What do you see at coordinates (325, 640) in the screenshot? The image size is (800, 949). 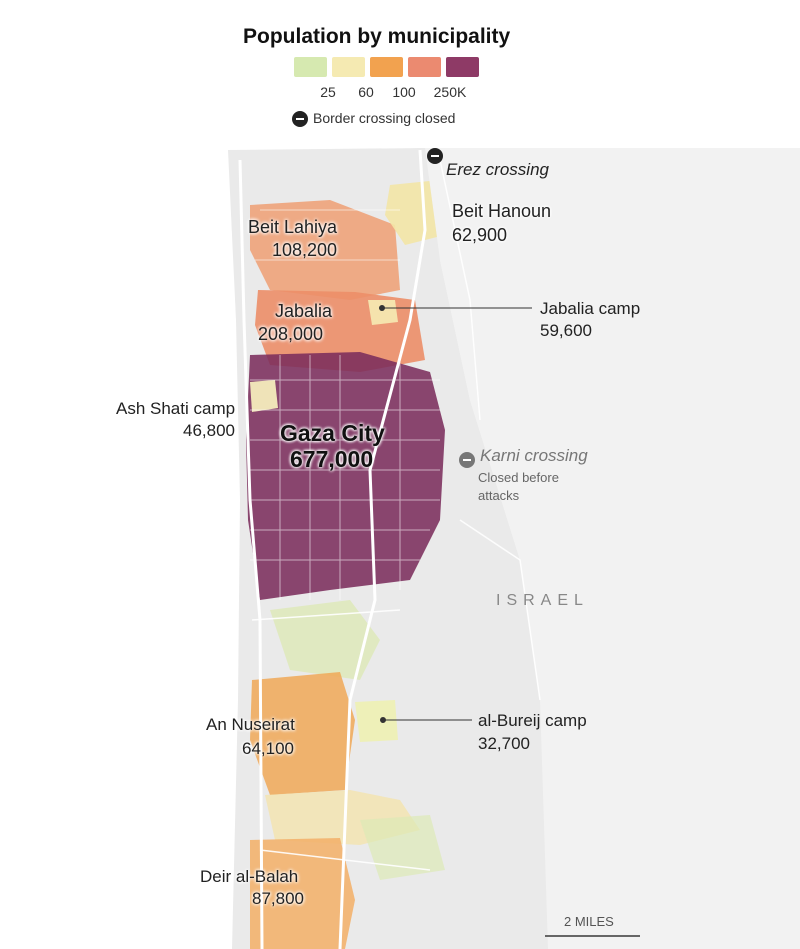 I see `middle-sparse-area` at bounding box center [325, 640].